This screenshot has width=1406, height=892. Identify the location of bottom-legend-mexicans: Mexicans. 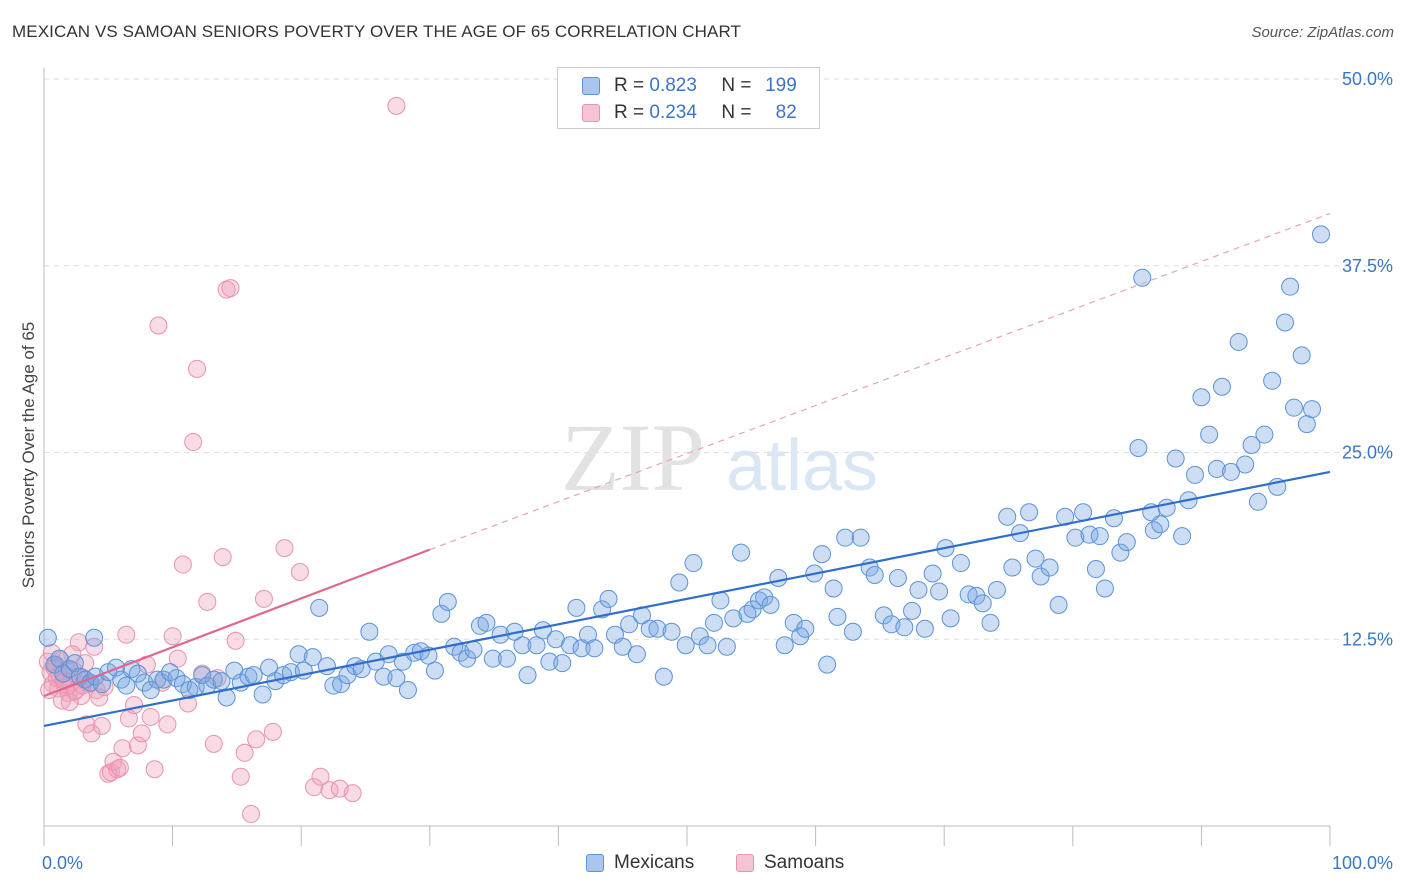
(640, 863).